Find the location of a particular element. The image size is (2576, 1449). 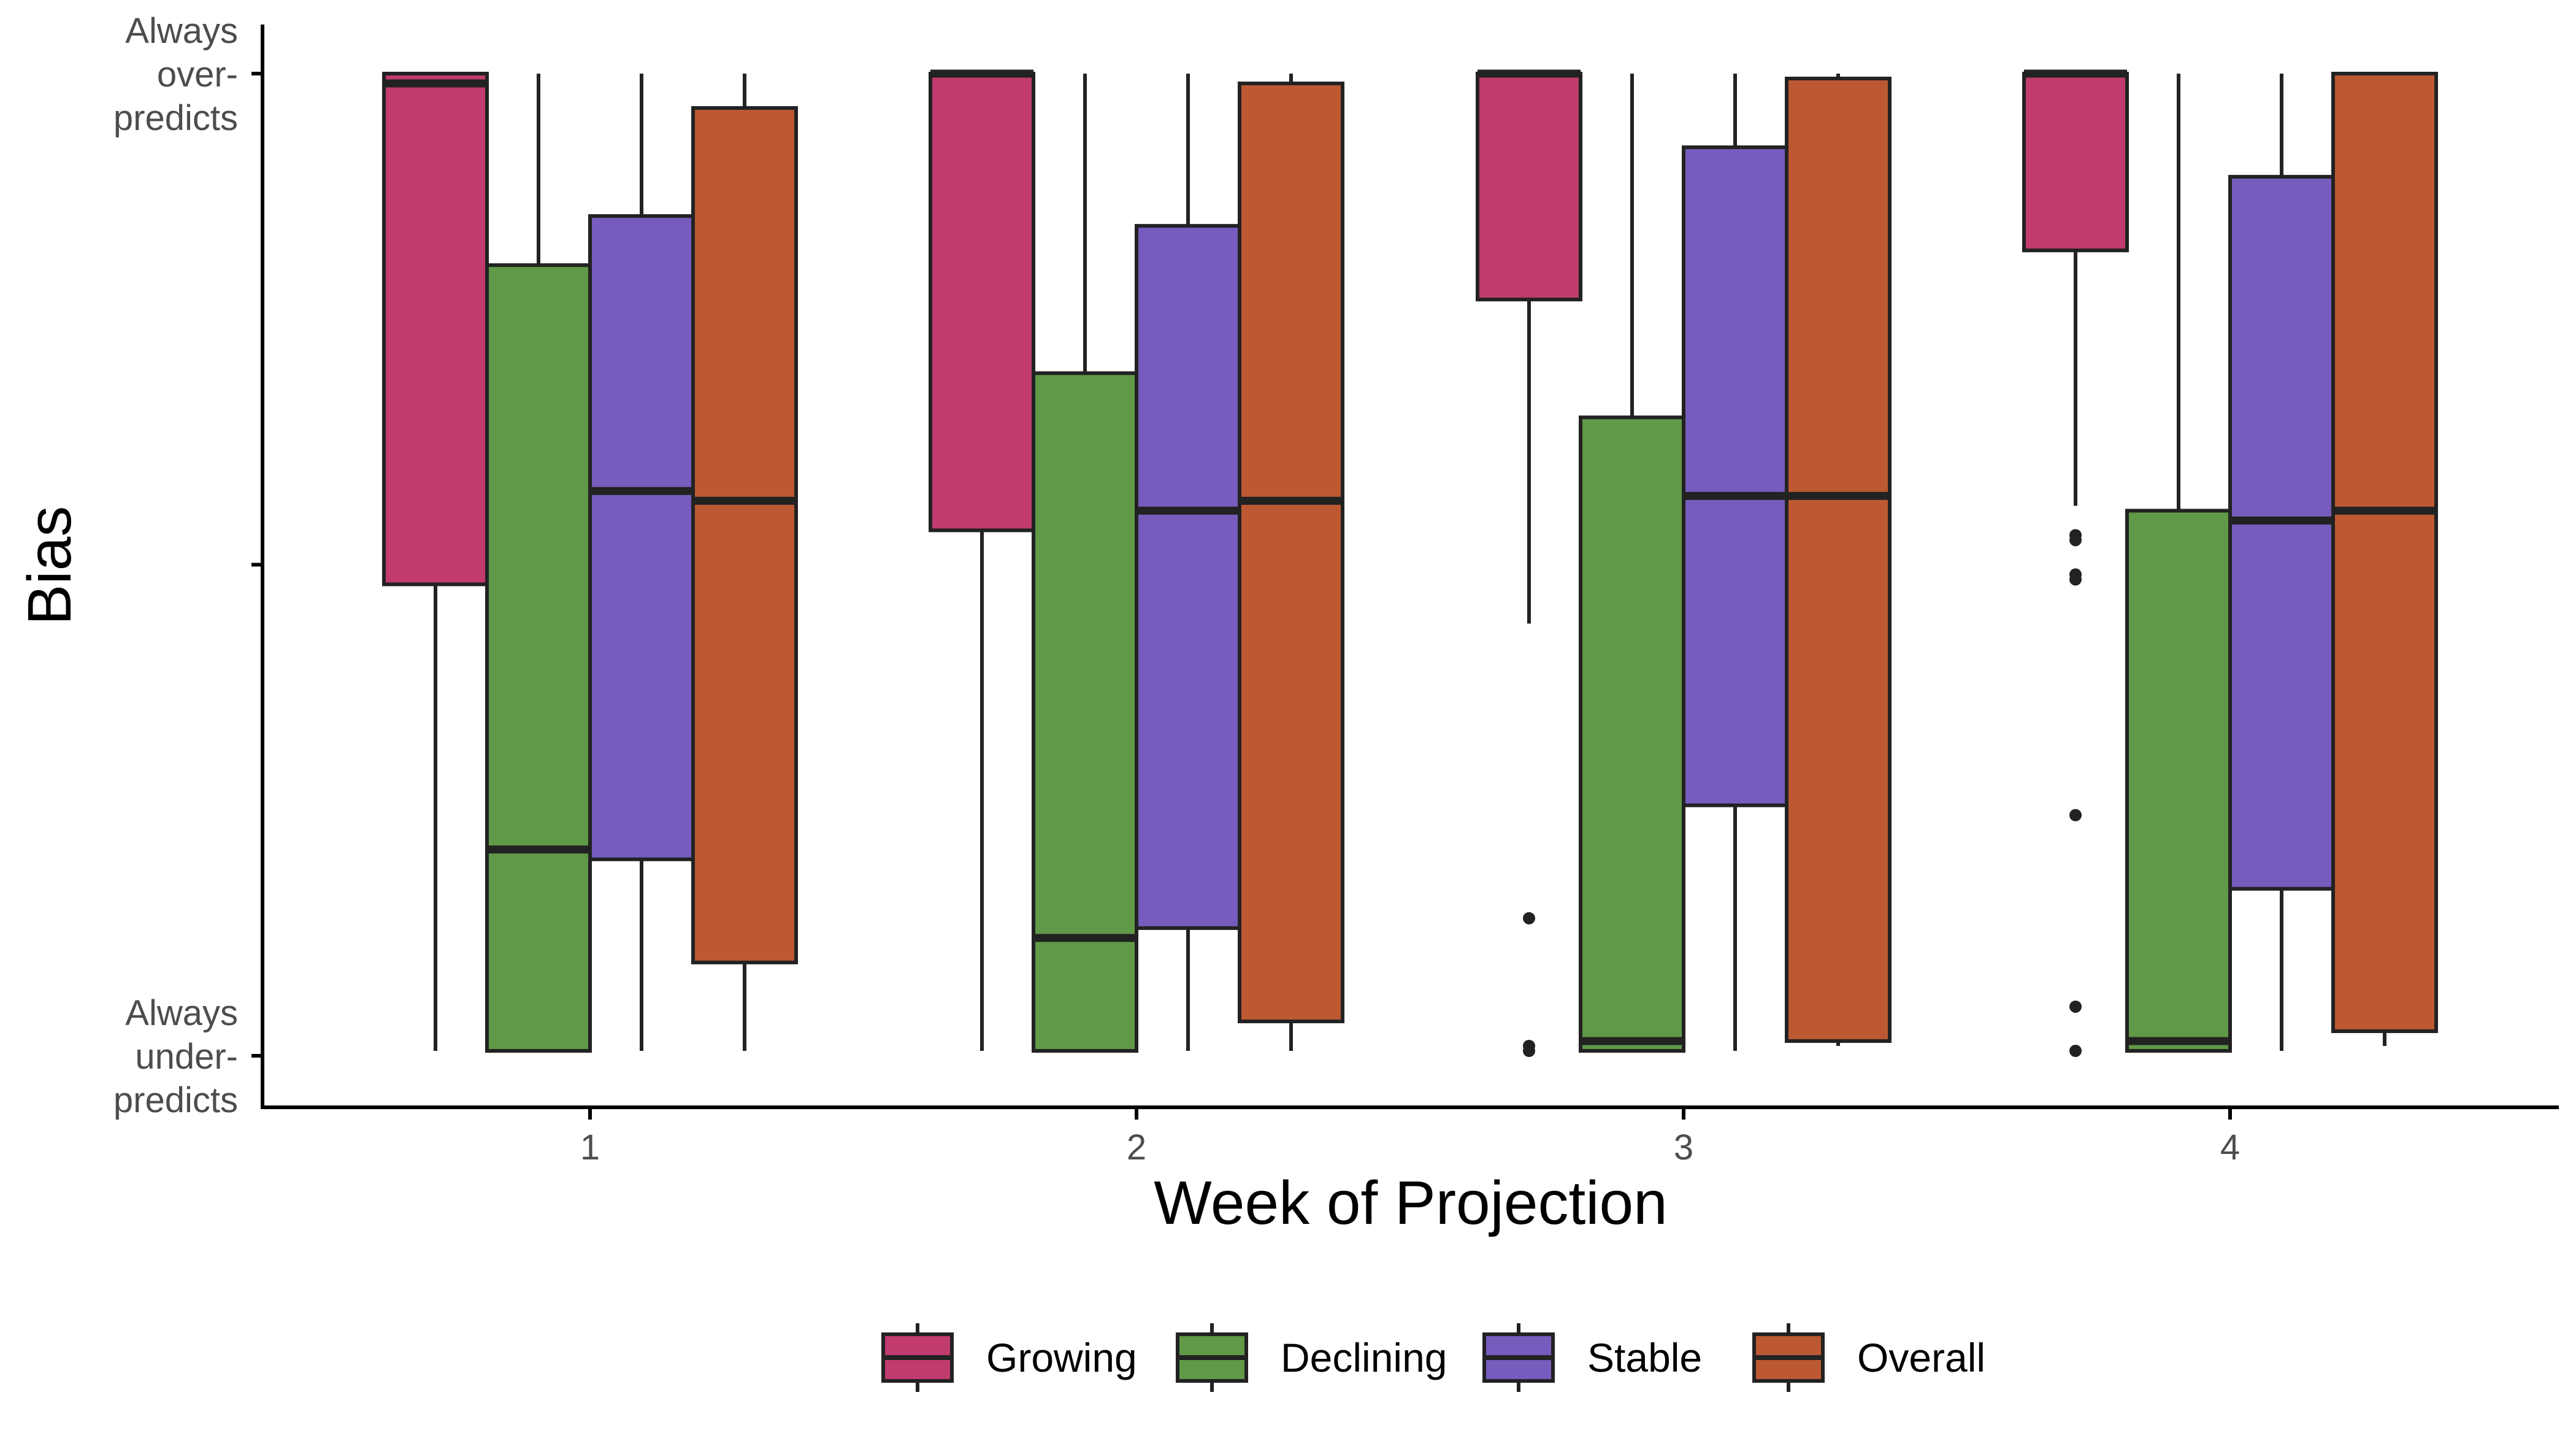

legend-item-declining: Declining is located at coordinates (1311, 1357).